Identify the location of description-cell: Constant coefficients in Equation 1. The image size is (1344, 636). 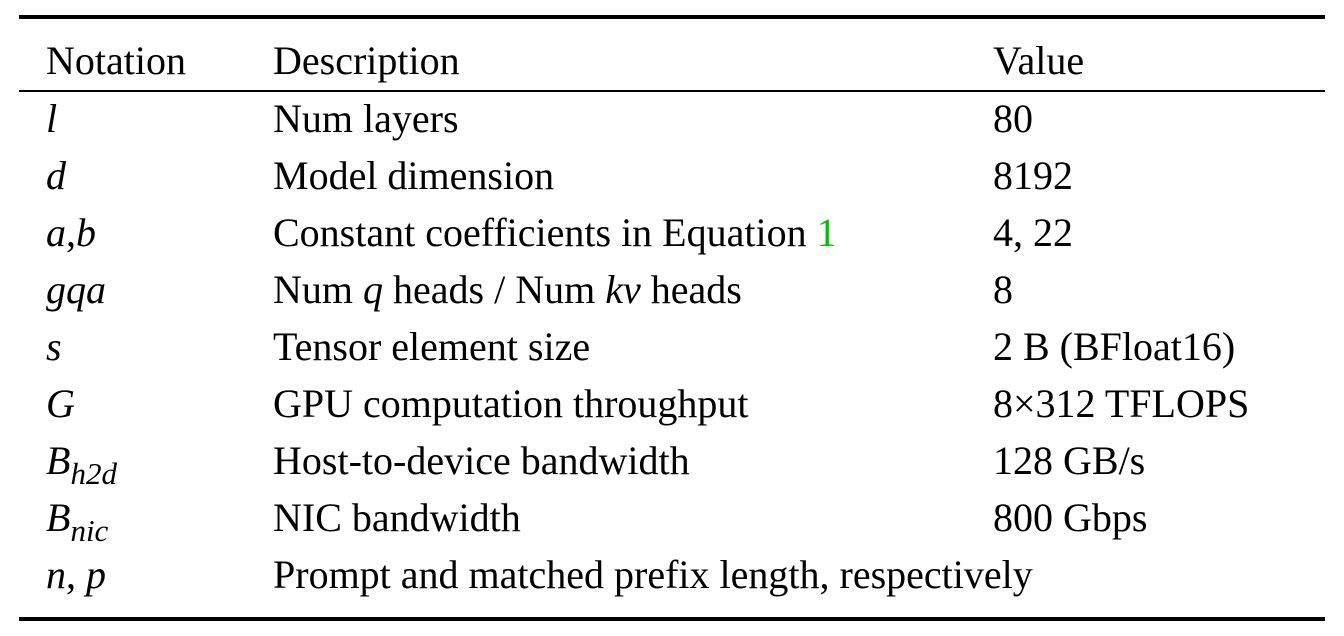
(555, 232).